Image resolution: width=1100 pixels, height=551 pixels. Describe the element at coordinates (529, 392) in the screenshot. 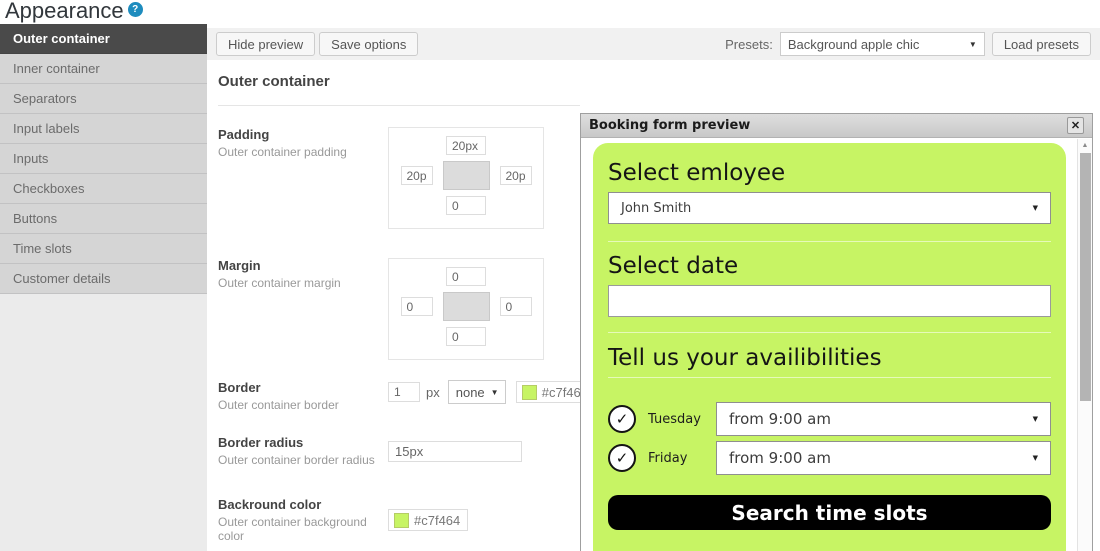

I see `border-color-swatch` at that location.